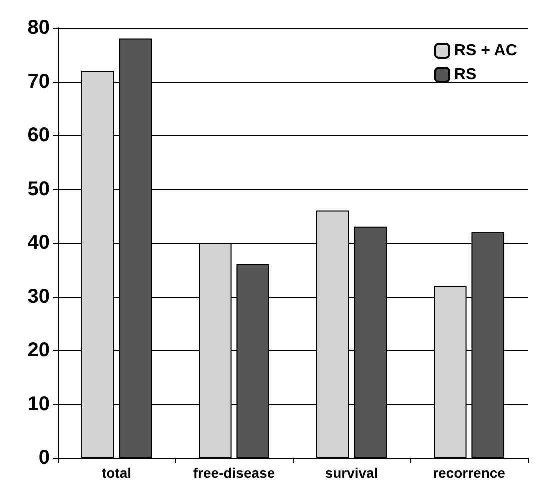  Describe the element at coordinates (39, 28) in the screenshot. I see `y-tick-label: 80` at that location.